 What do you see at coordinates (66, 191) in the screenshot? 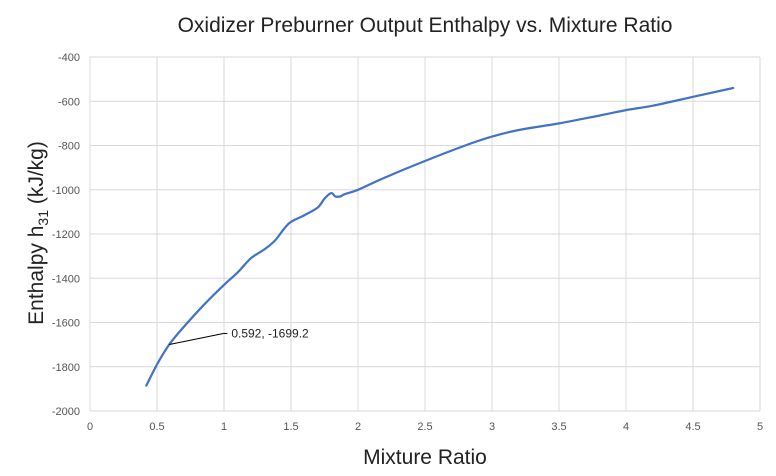
I see `y-tick-label: -1000` at bounding box center [66, 191].